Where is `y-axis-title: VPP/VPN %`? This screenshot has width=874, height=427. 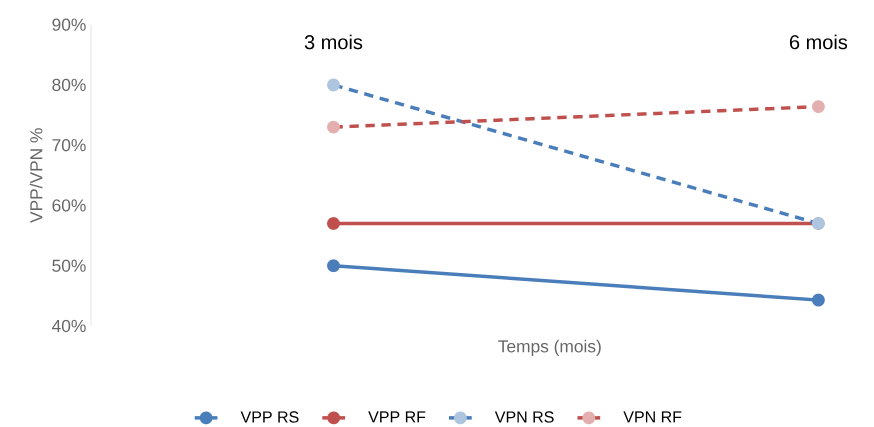
y-axis-title: VPP/VPN % is located at coordinates (36, 175).